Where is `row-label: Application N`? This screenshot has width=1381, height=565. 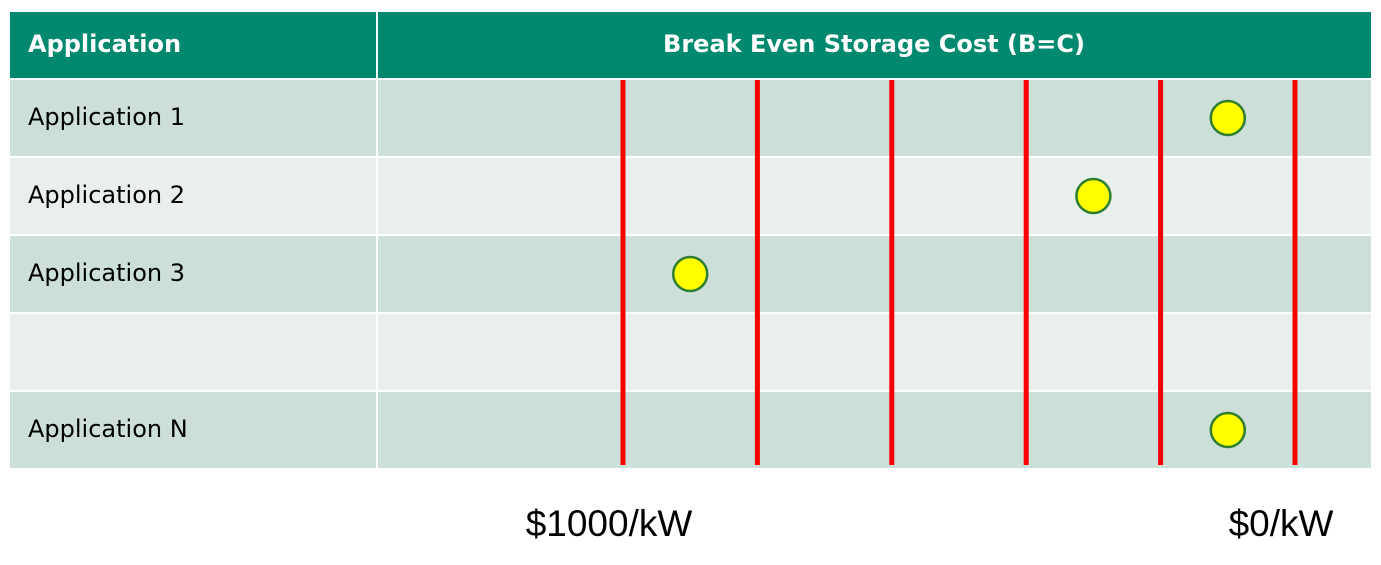
row-label: Application N is located at coordinates (108, 429).